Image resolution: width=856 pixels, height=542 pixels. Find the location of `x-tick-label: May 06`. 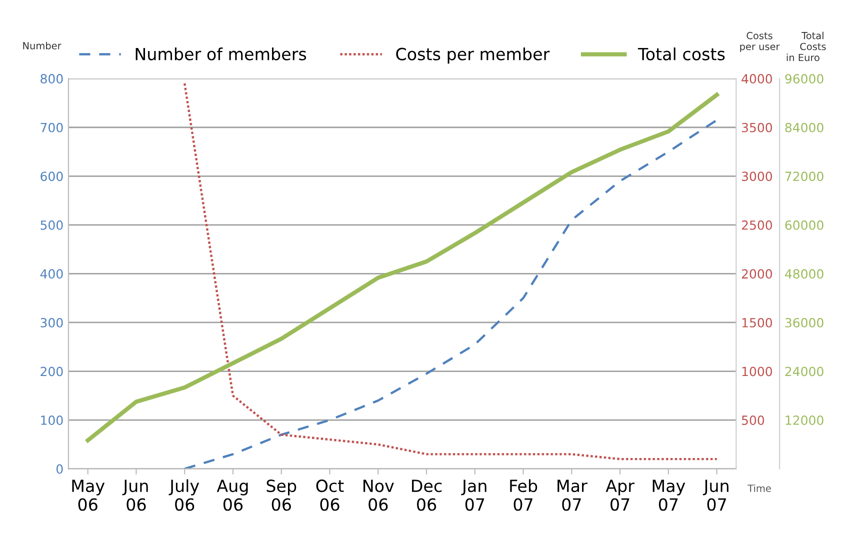

x-tick-label: May 06 is located at coordinates (88, 495).